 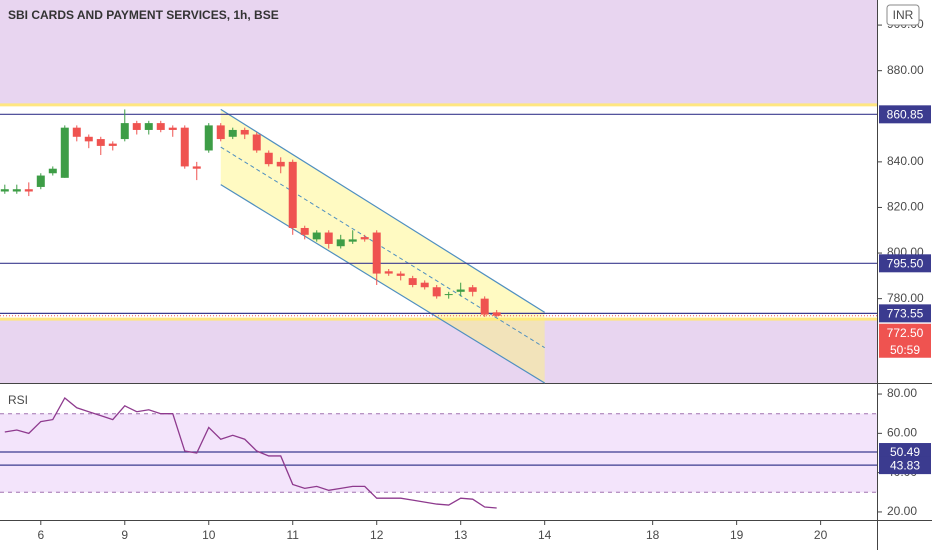 I want to click on x-tick-label: 9, so click(x=124, y=535).